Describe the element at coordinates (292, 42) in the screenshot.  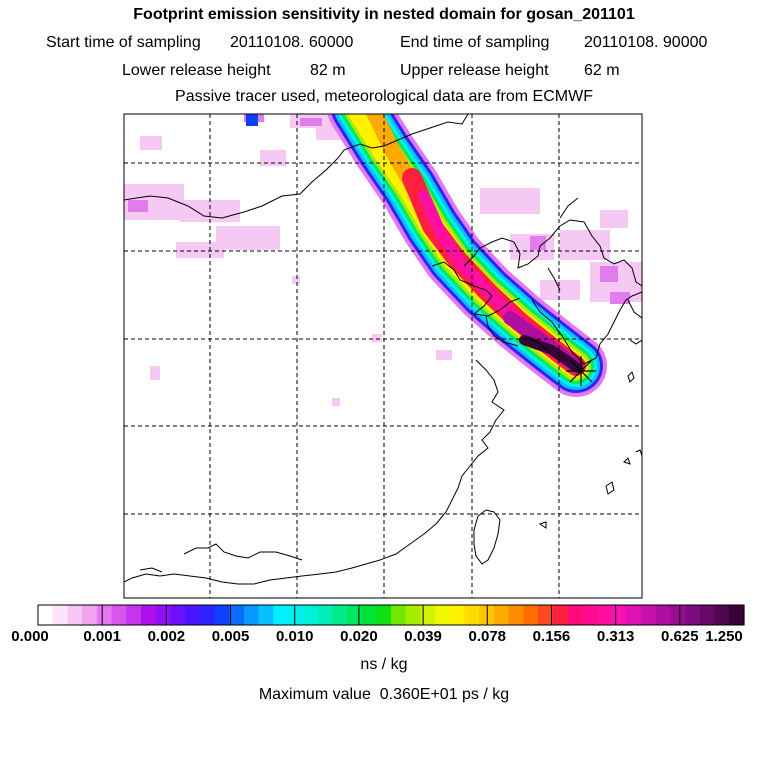
I see `start-time-value: 20110108. 60000` at that location.